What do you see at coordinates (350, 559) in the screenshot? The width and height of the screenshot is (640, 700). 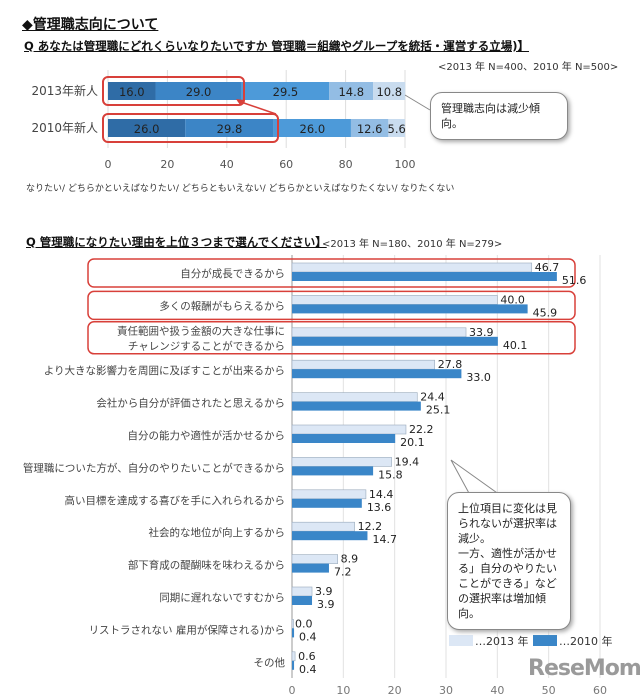 I see `data-label-2013: 8.9` at bounding box center [350, 559].